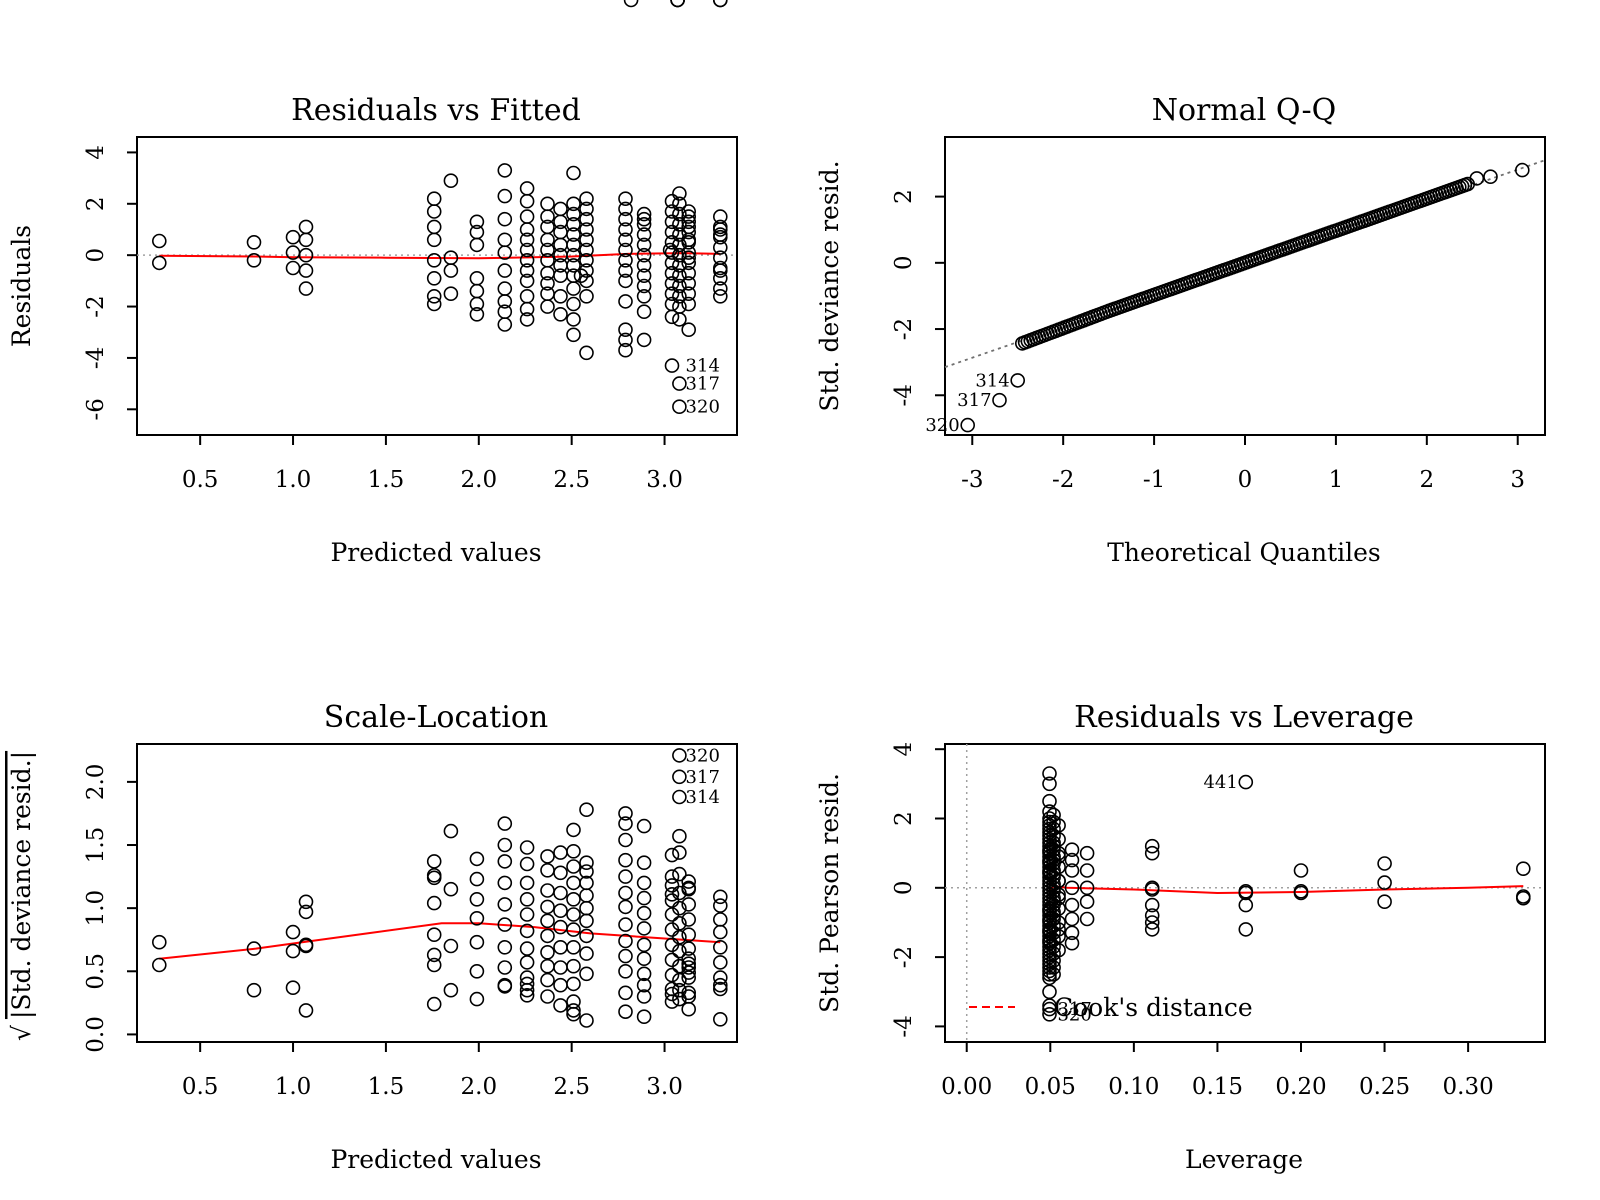 Image resolution: width=1600 pixels, height=1200 pixels. I want to click on outlier-label: 317, so click(1074, 1009).